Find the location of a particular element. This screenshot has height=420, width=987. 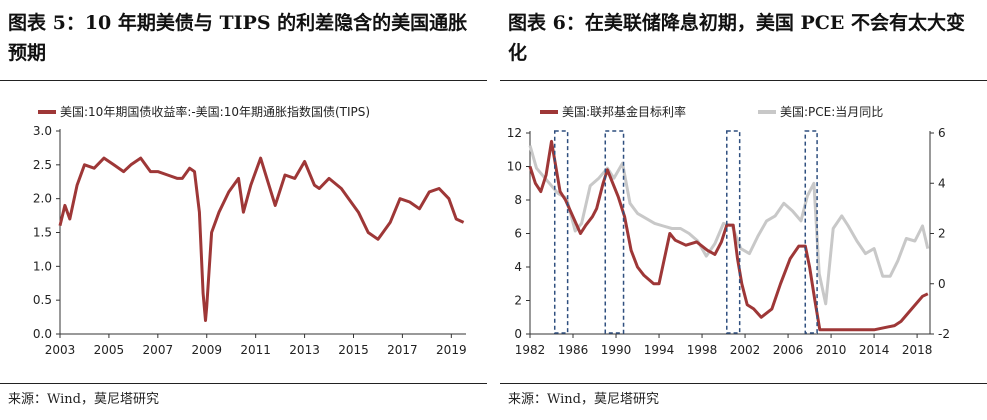

left-figure-title: 图表 5：10 年期美债与 TIPS 的利差隐含的美国通胀预期 is located at coordinates (238, 38).